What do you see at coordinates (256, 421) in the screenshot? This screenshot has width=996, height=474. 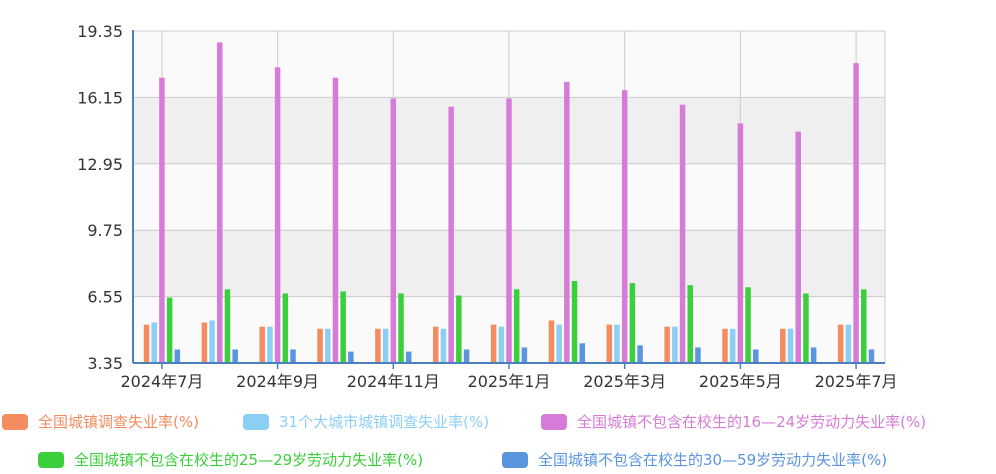 I see `legend-swatch-31-cities` at bounding box center [256, 421].